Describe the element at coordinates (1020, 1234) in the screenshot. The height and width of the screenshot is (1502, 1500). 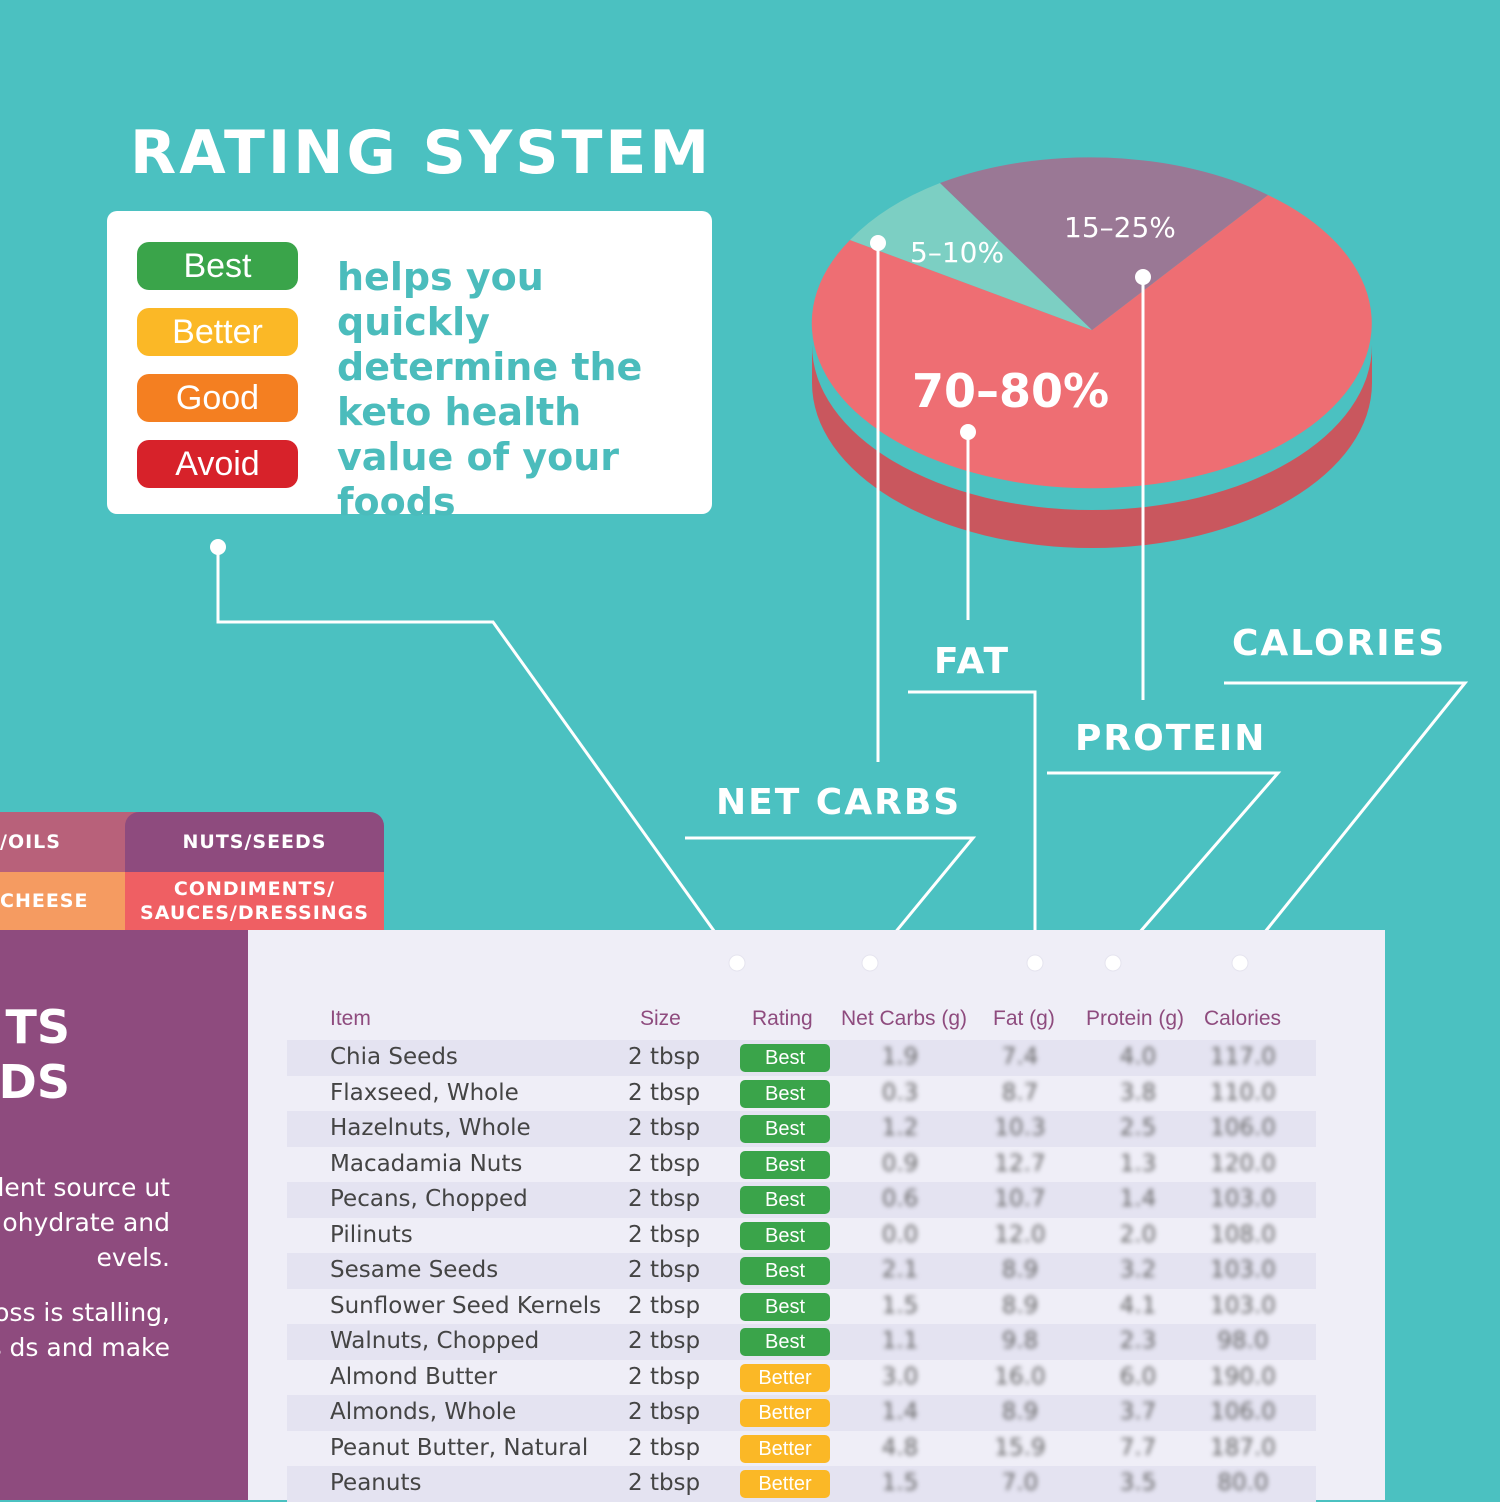
I see `fat-value: 12.0` at that location.